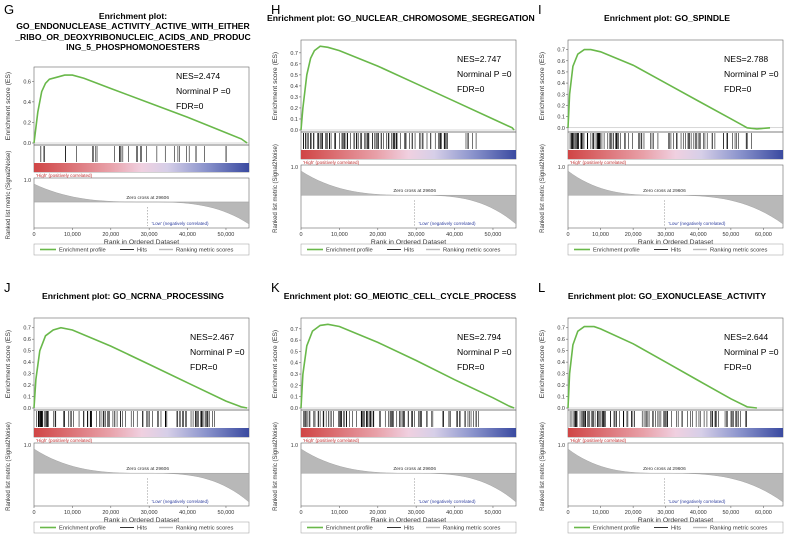  Describe the element at coordinates (696, 501) in the screenshot. I see `negative-correlation-label: 'Low' (negatively correlated)` at that location.